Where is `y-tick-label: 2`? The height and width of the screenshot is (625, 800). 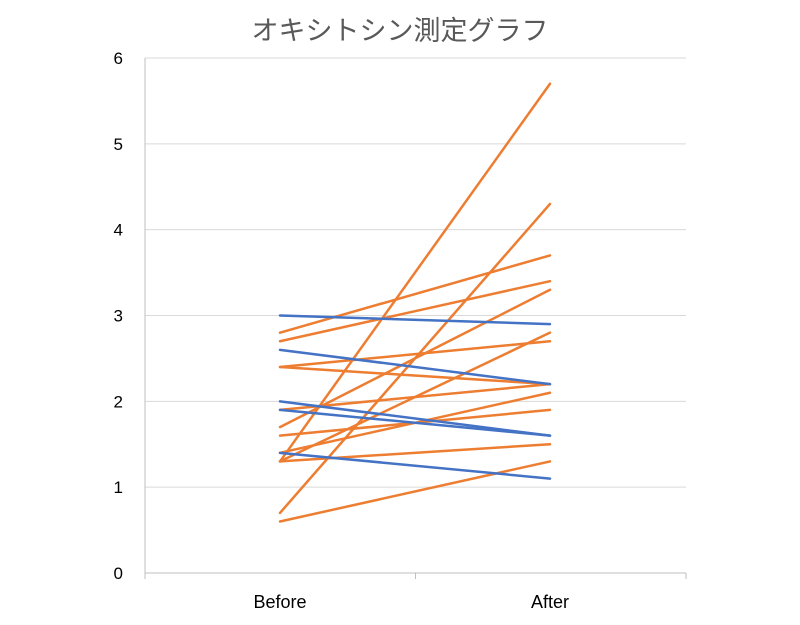
y-tick-label: 2 is located at coordinates (118, 401).